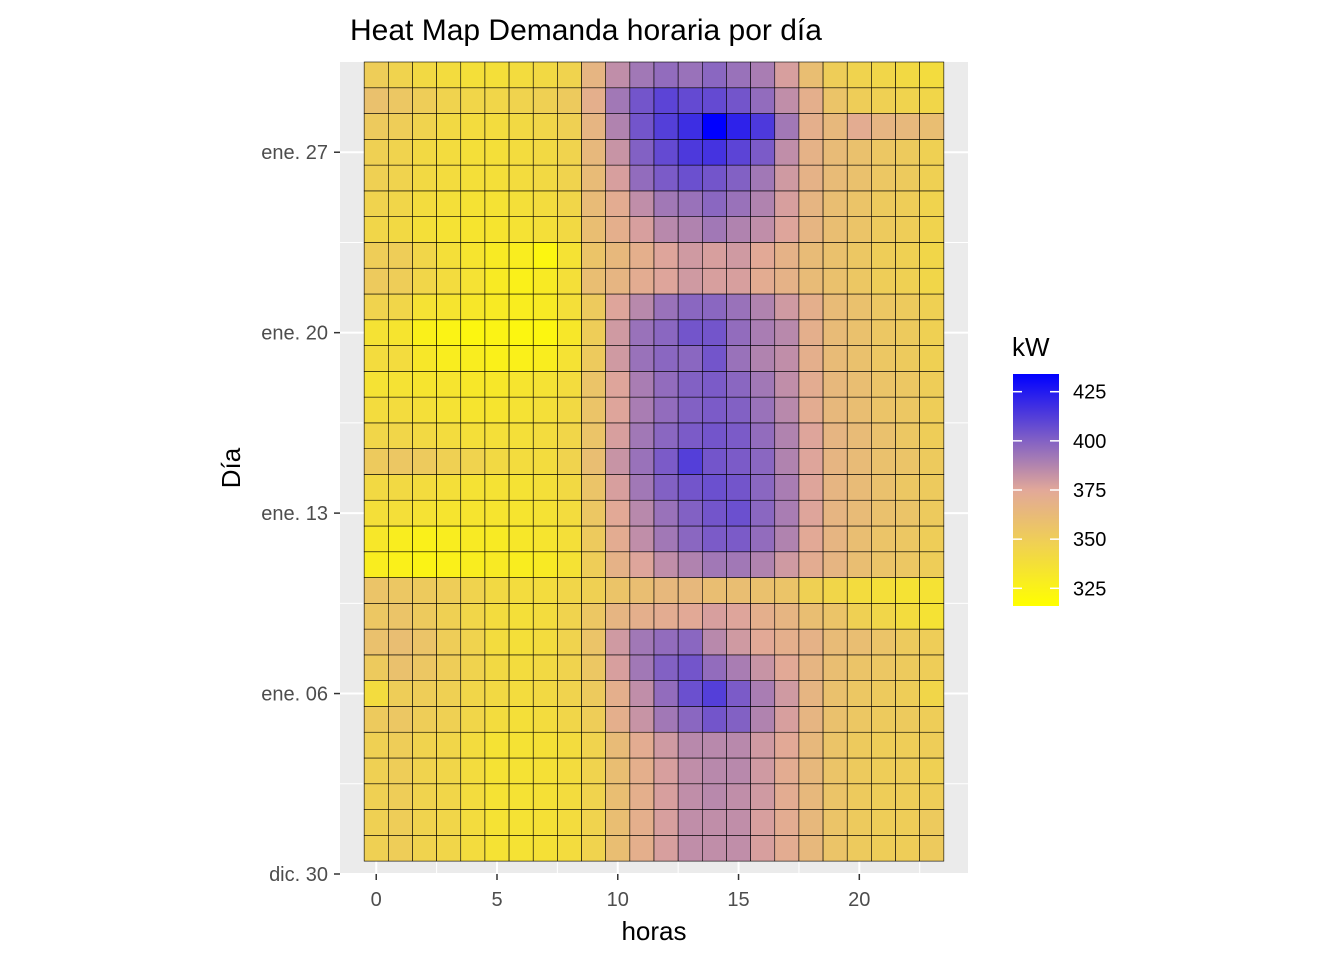 The image size is (1344, 965). I want to click on legend-label: 375, so click(1089, 491).